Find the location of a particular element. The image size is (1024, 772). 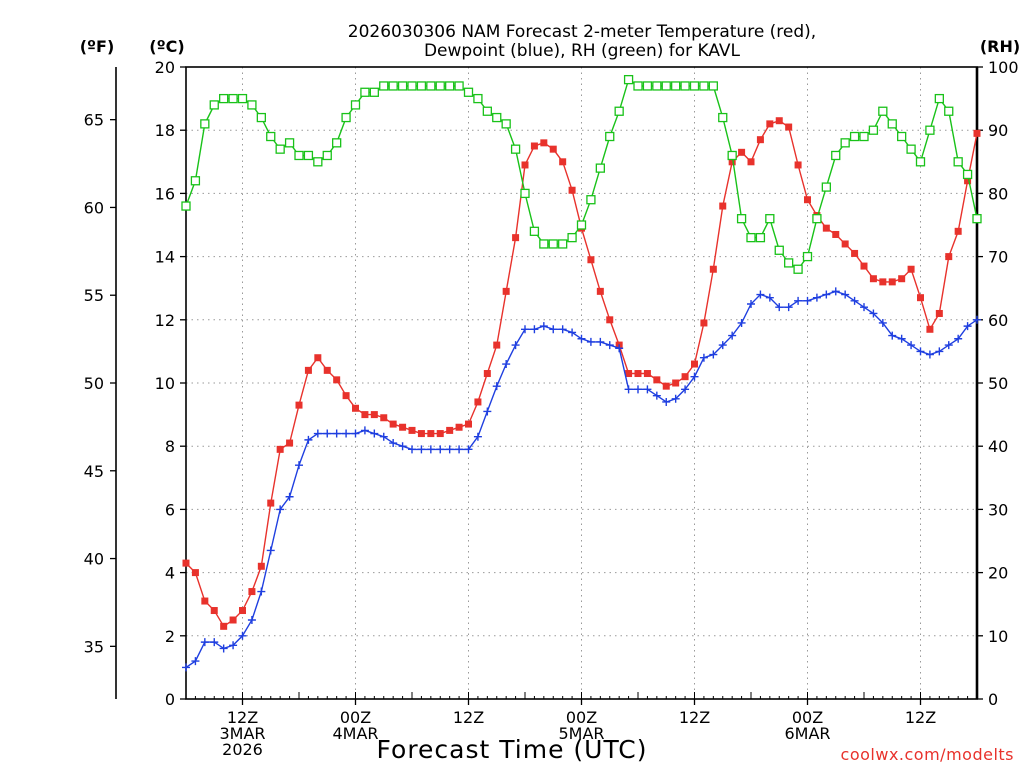

credit-link: coolwx.com/modelts is located at coordinates (927, 754).